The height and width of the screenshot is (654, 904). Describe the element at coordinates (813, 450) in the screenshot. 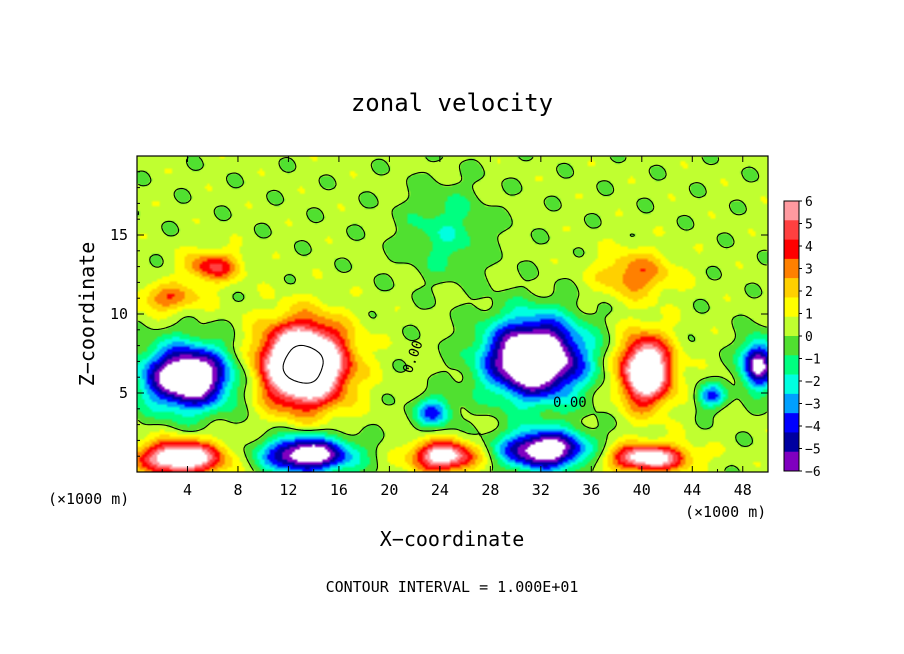

I see `colorbar-tick-label: −5` at that location.